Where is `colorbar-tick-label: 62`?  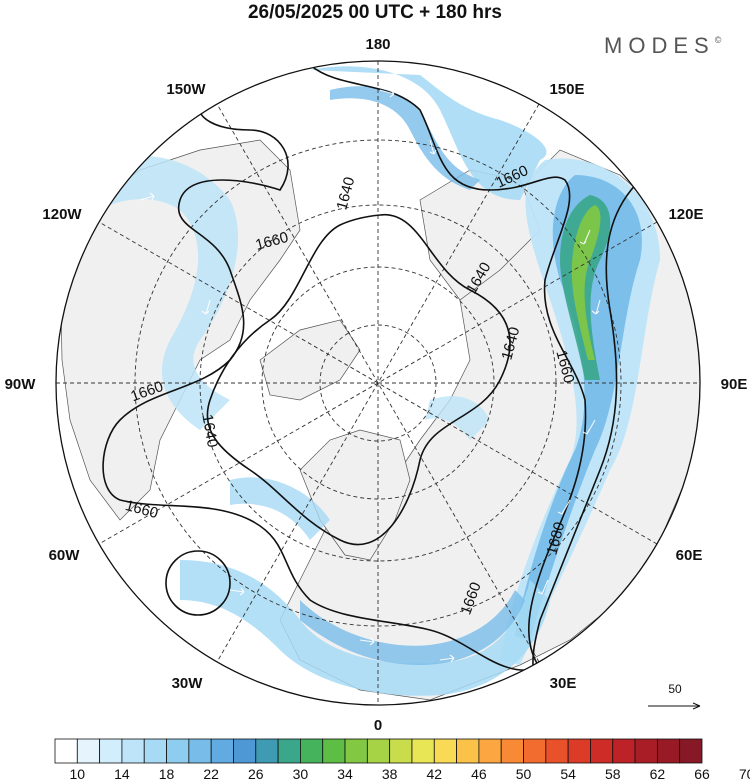
colorbar-tick-label: 62 is located at coordinates (658, 774).